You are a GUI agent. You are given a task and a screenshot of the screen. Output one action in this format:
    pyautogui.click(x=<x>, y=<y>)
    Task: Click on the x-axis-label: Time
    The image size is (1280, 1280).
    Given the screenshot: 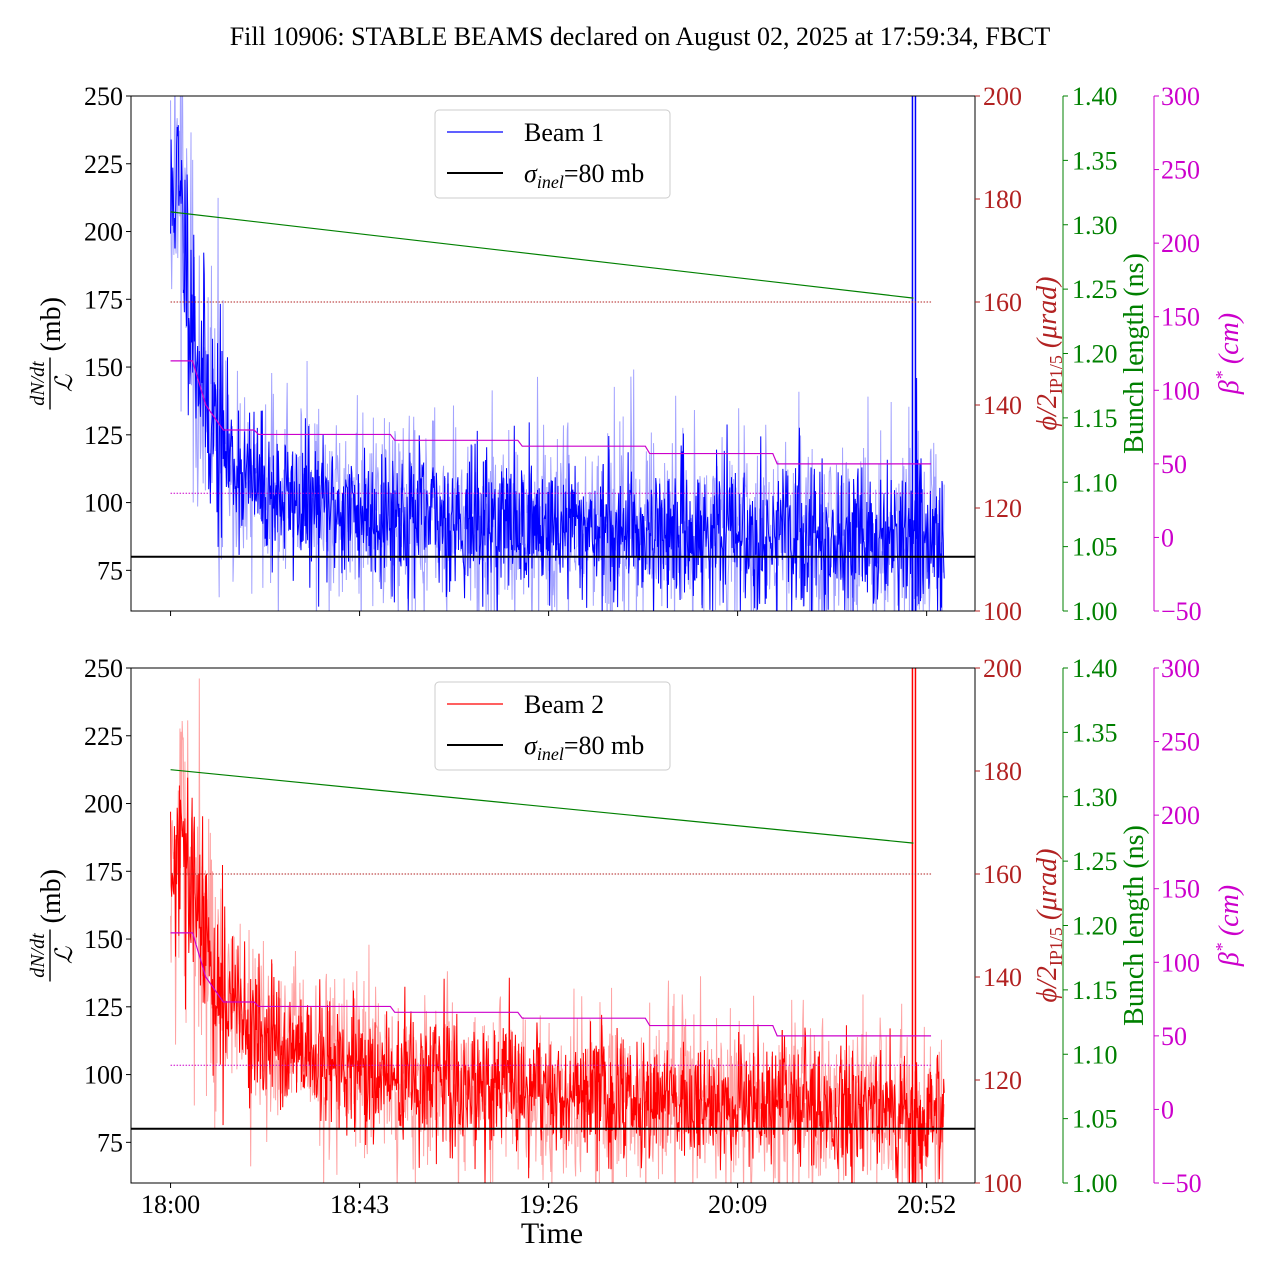 What is the action you would take?
    pyautogui.click(x=552, y=1233)
    